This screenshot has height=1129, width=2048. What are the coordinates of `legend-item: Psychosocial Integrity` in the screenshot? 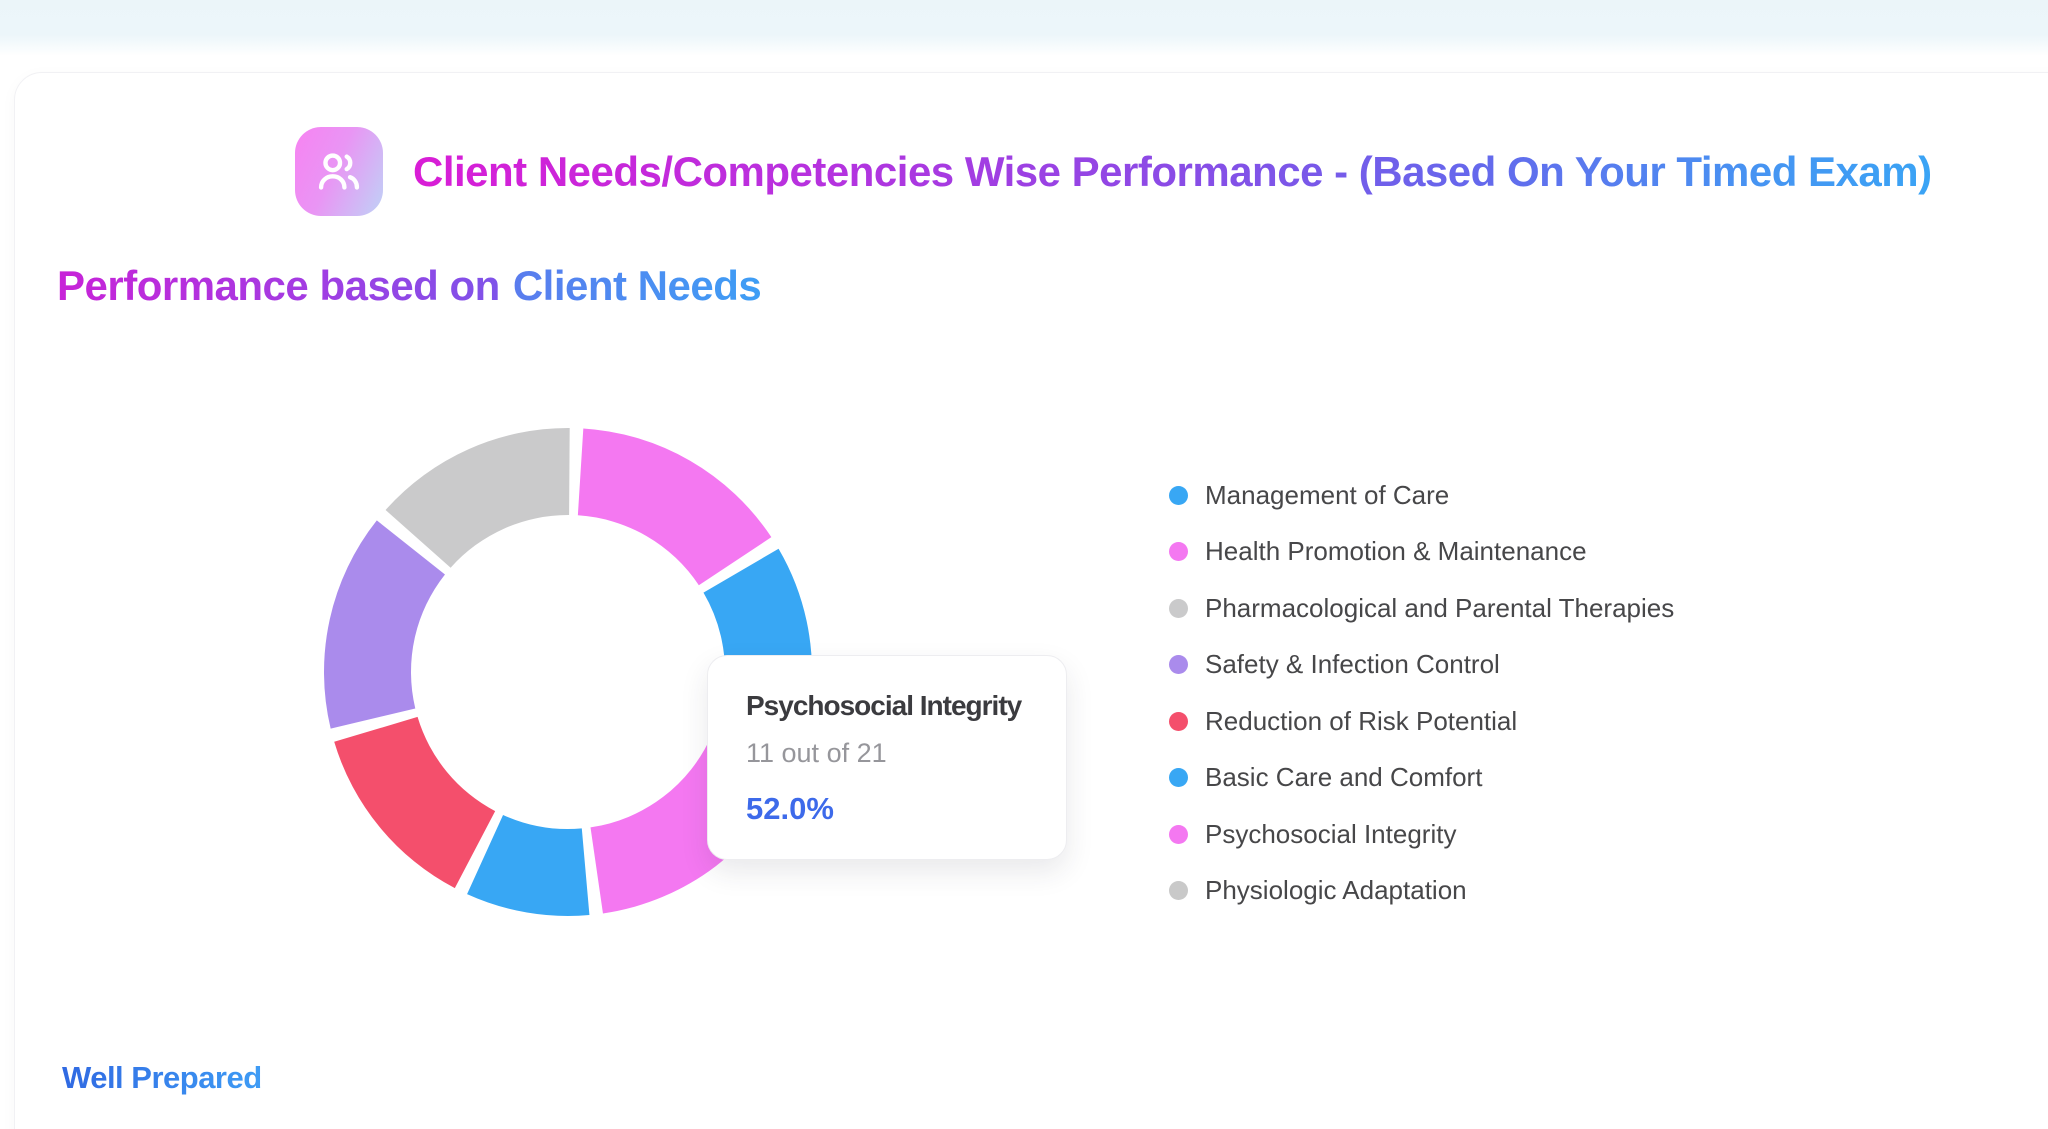 It's located at (1421, 834).